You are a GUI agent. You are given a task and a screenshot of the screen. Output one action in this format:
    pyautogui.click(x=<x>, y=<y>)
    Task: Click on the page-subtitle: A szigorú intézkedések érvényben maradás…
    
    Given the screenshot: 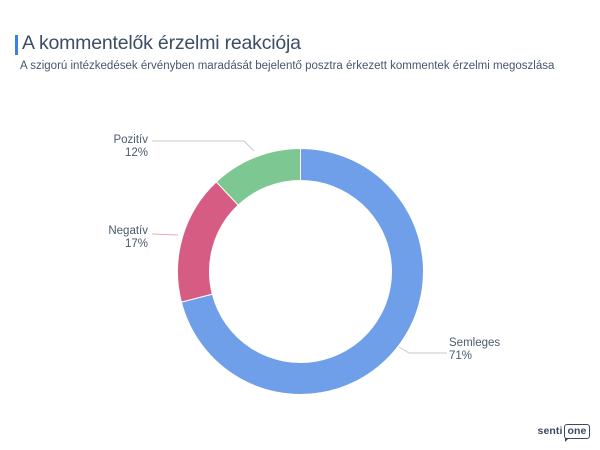 What is the action you would take?
    pyautogui.click(x=287, y=66)
    